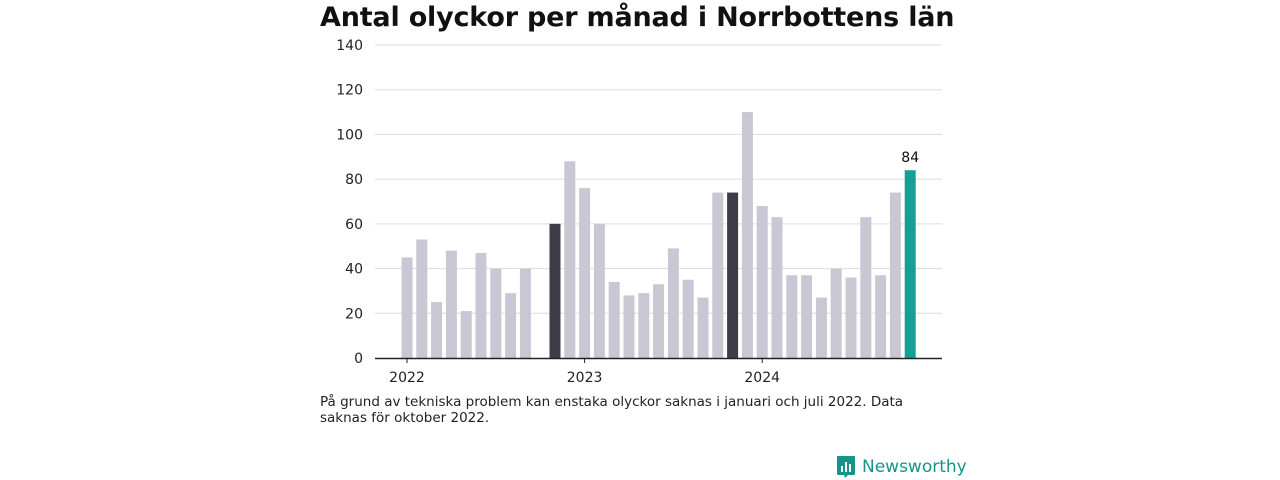 The height and width of the screenshot is (480, 1280). What do you see at coordinates (910, 158) in the screenshot?
I see `data-label: 84` at bounding box center [910, 158].